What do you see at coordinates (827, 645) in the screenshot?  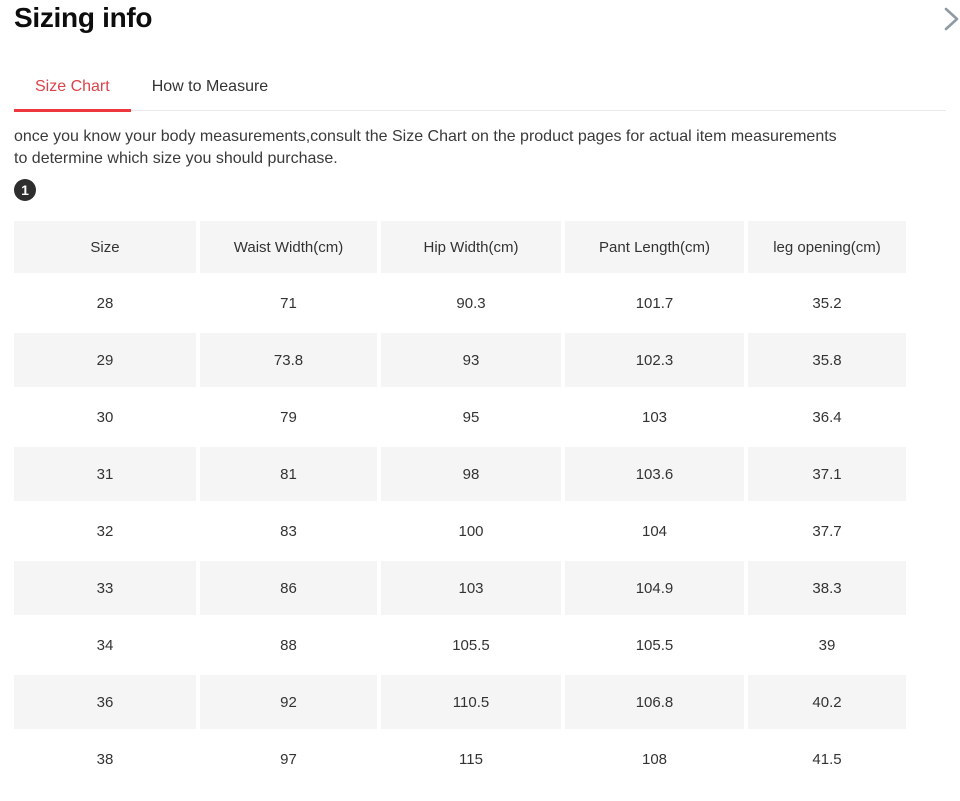 I see `table-cell: 39` at bounding box center [827, 645].